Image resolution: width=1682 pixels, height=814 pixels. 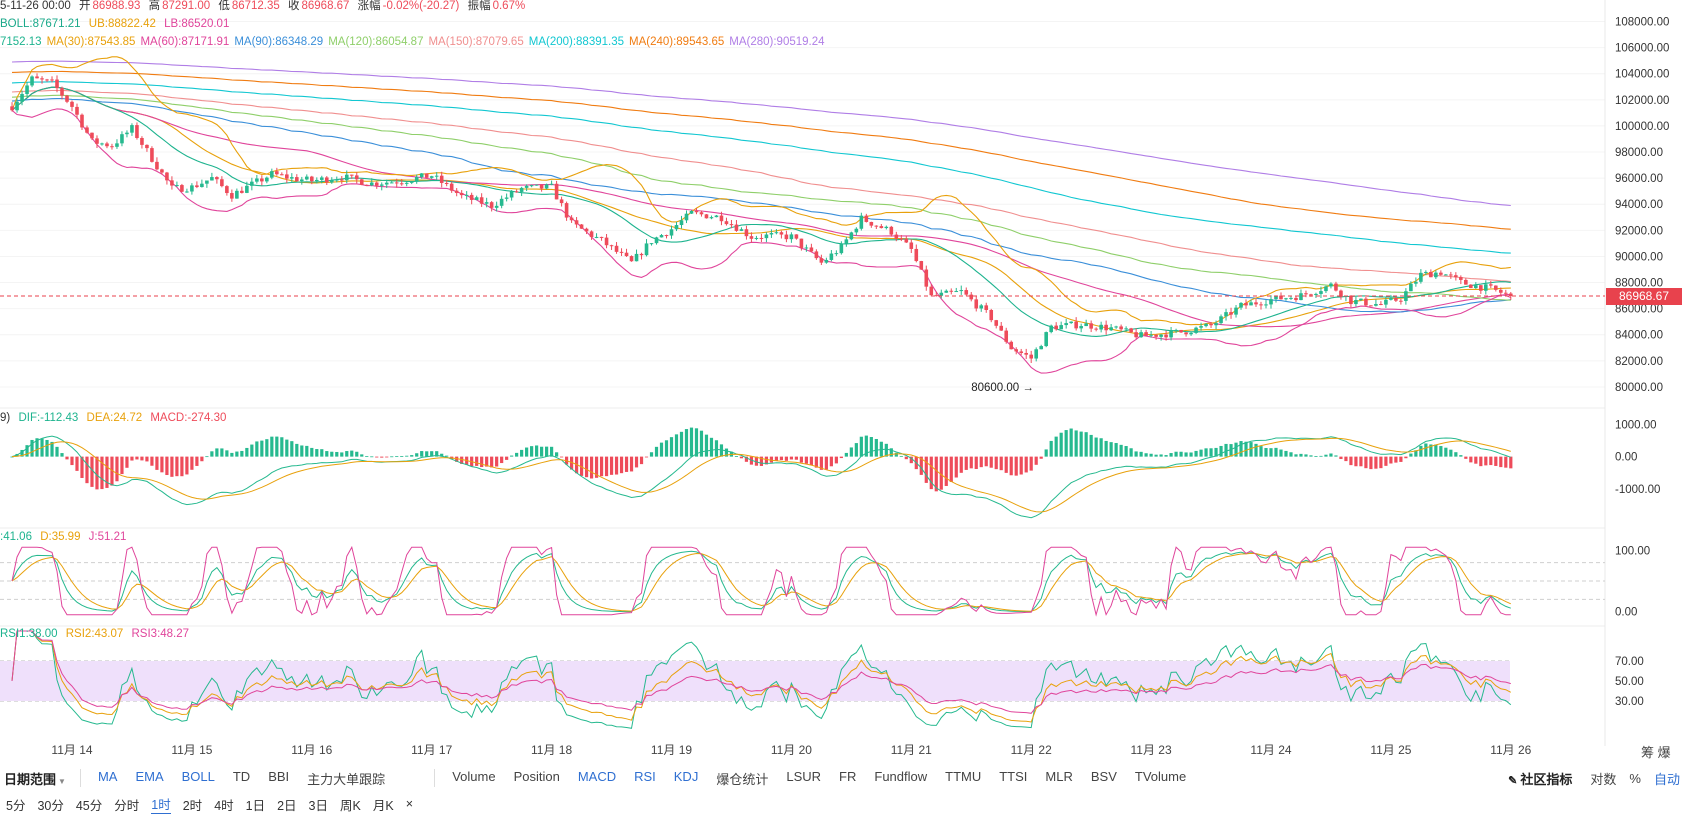 I want to click on timeframe-option: 2日, so click(x=287, y=805).